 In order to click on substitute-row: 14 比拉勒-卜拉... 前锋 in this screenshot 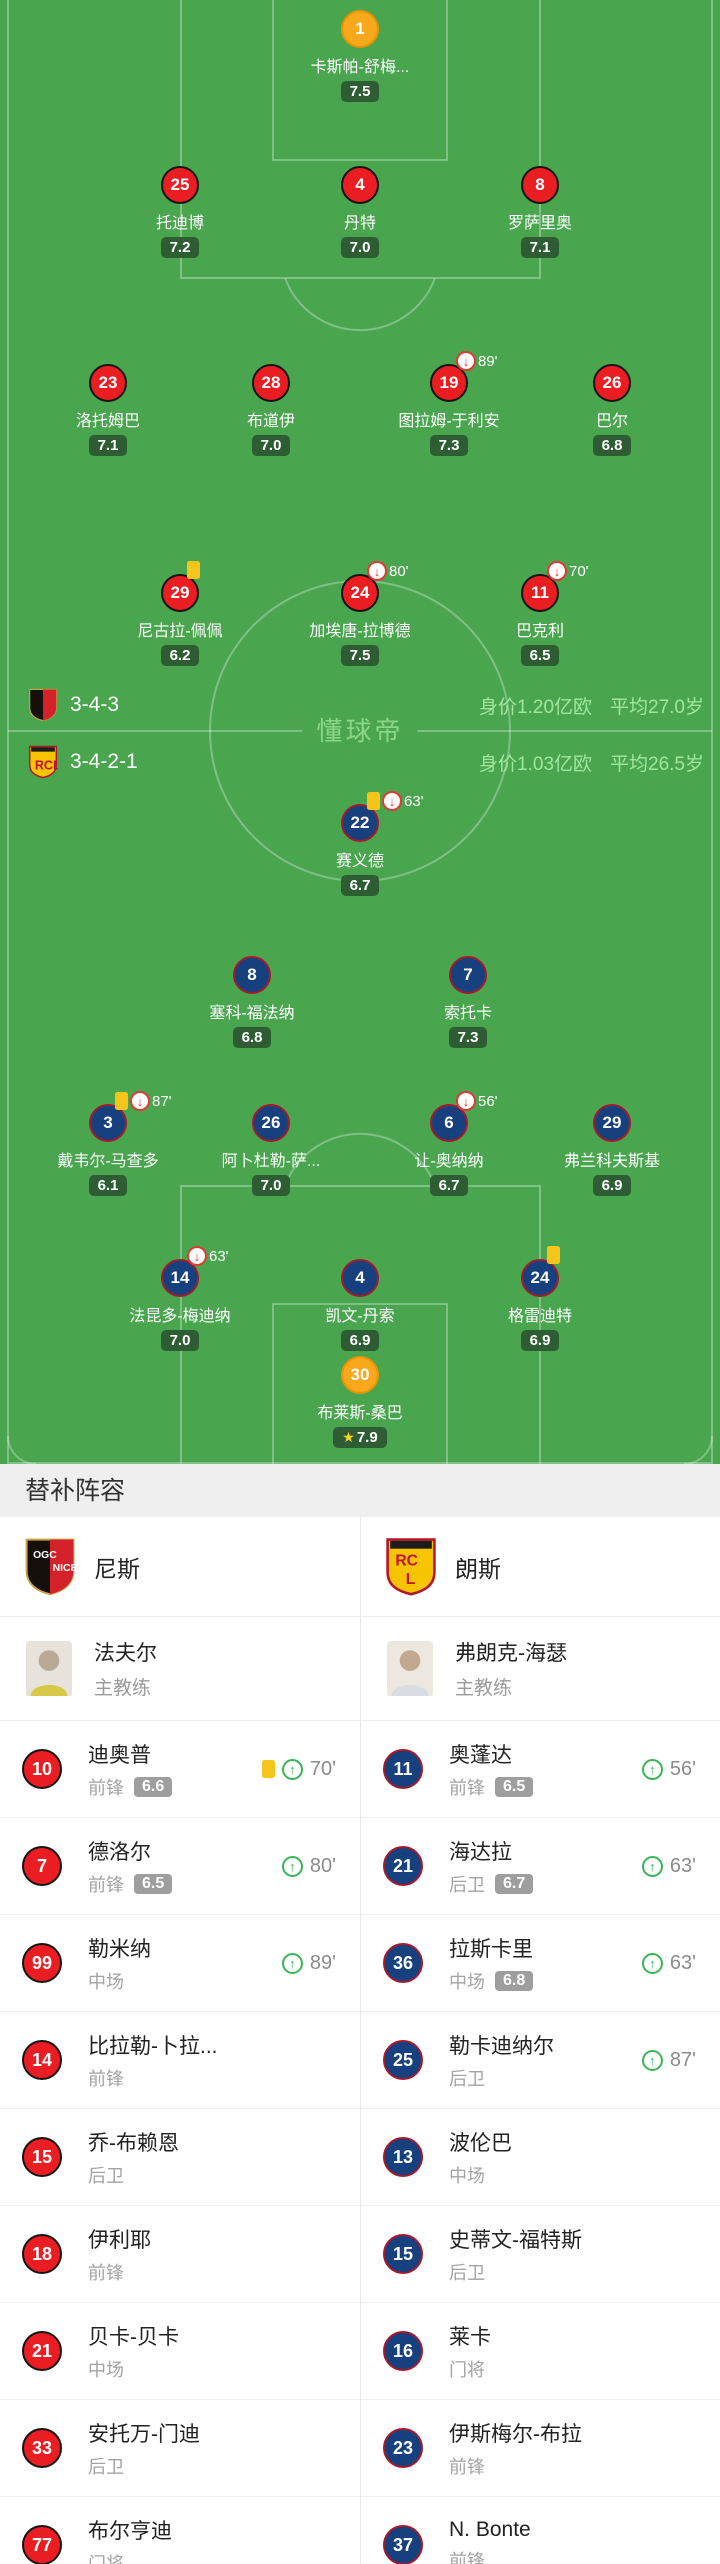, I will do `click(180, 2060)`.